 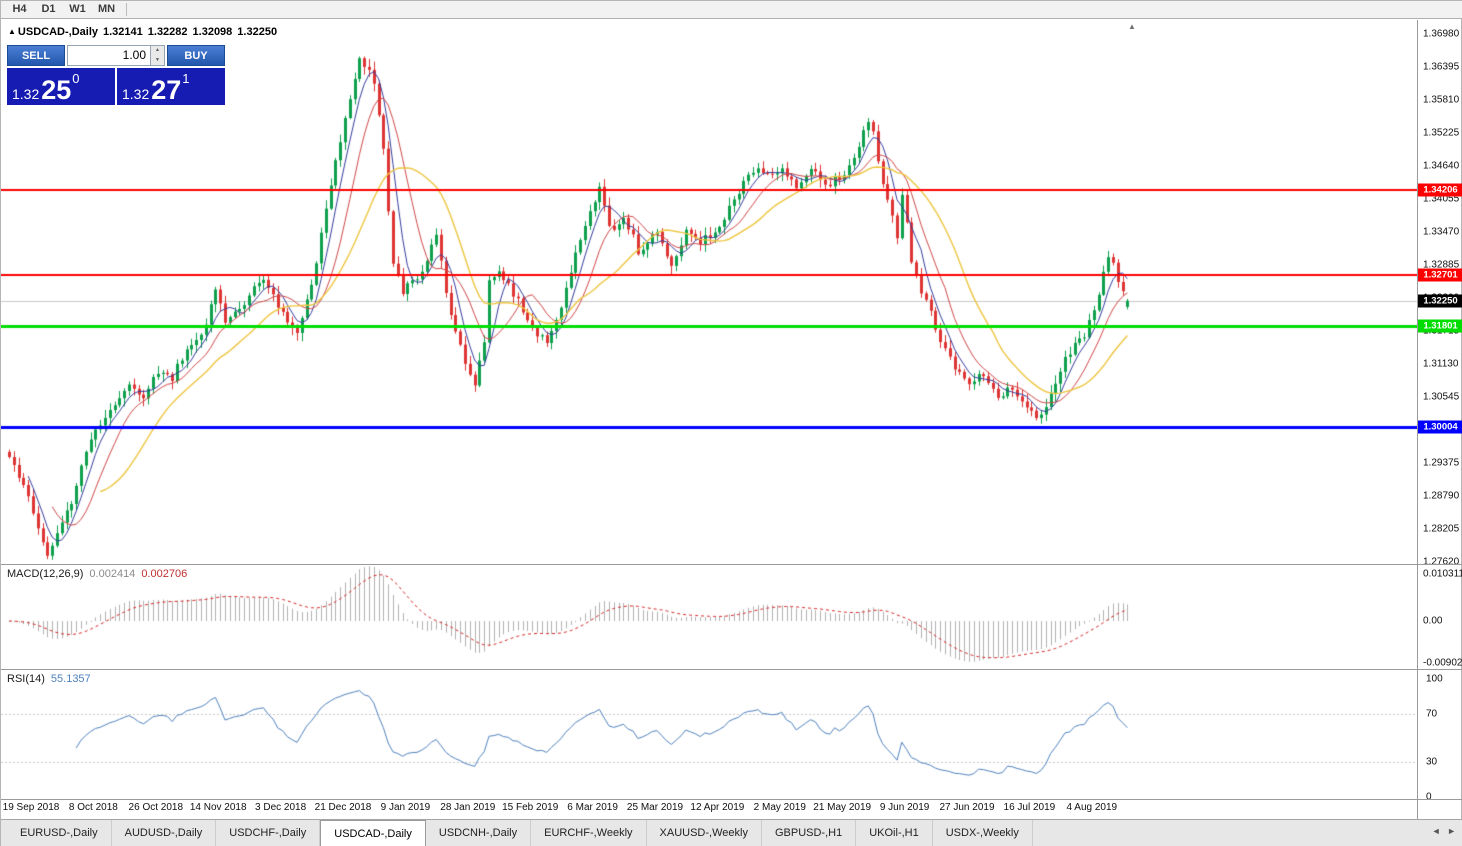 I want to click on date-axis-label: 8 Oct 2018, so click(x=93, y=807).